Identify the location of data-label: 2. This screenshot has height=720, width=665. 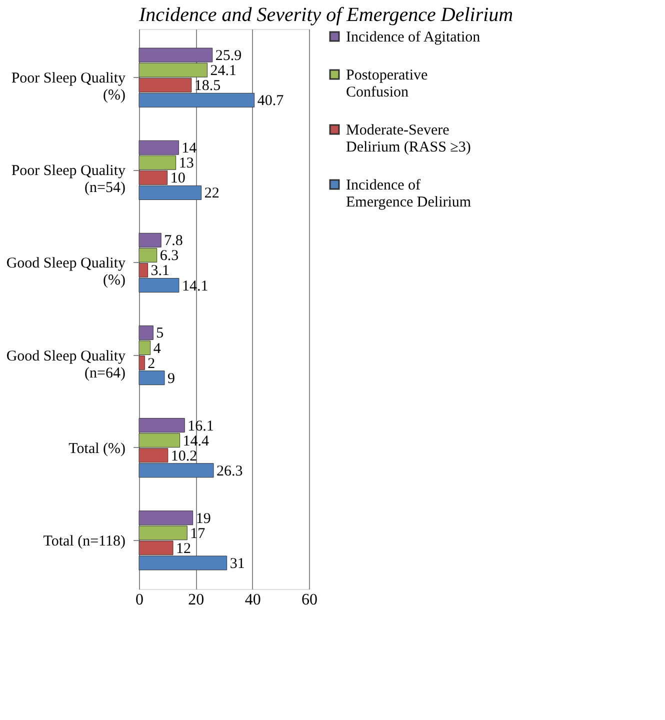
(152, 364).